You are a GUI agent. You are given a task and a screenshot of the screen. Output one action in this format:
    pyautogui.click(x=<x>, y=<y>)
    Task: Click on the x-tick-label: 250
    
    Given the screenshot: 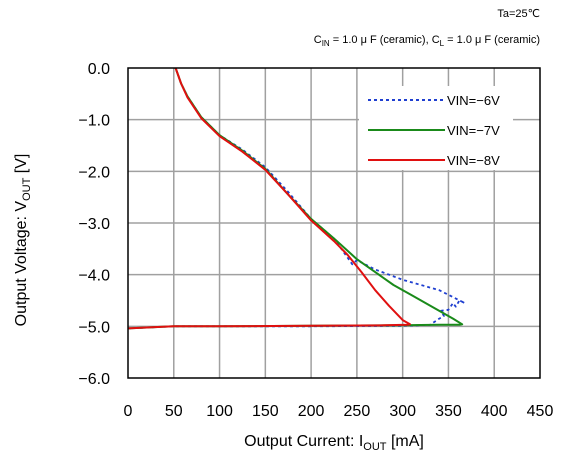 What is the action you would take?
    pyautogui.click(x=357, y=411)
    